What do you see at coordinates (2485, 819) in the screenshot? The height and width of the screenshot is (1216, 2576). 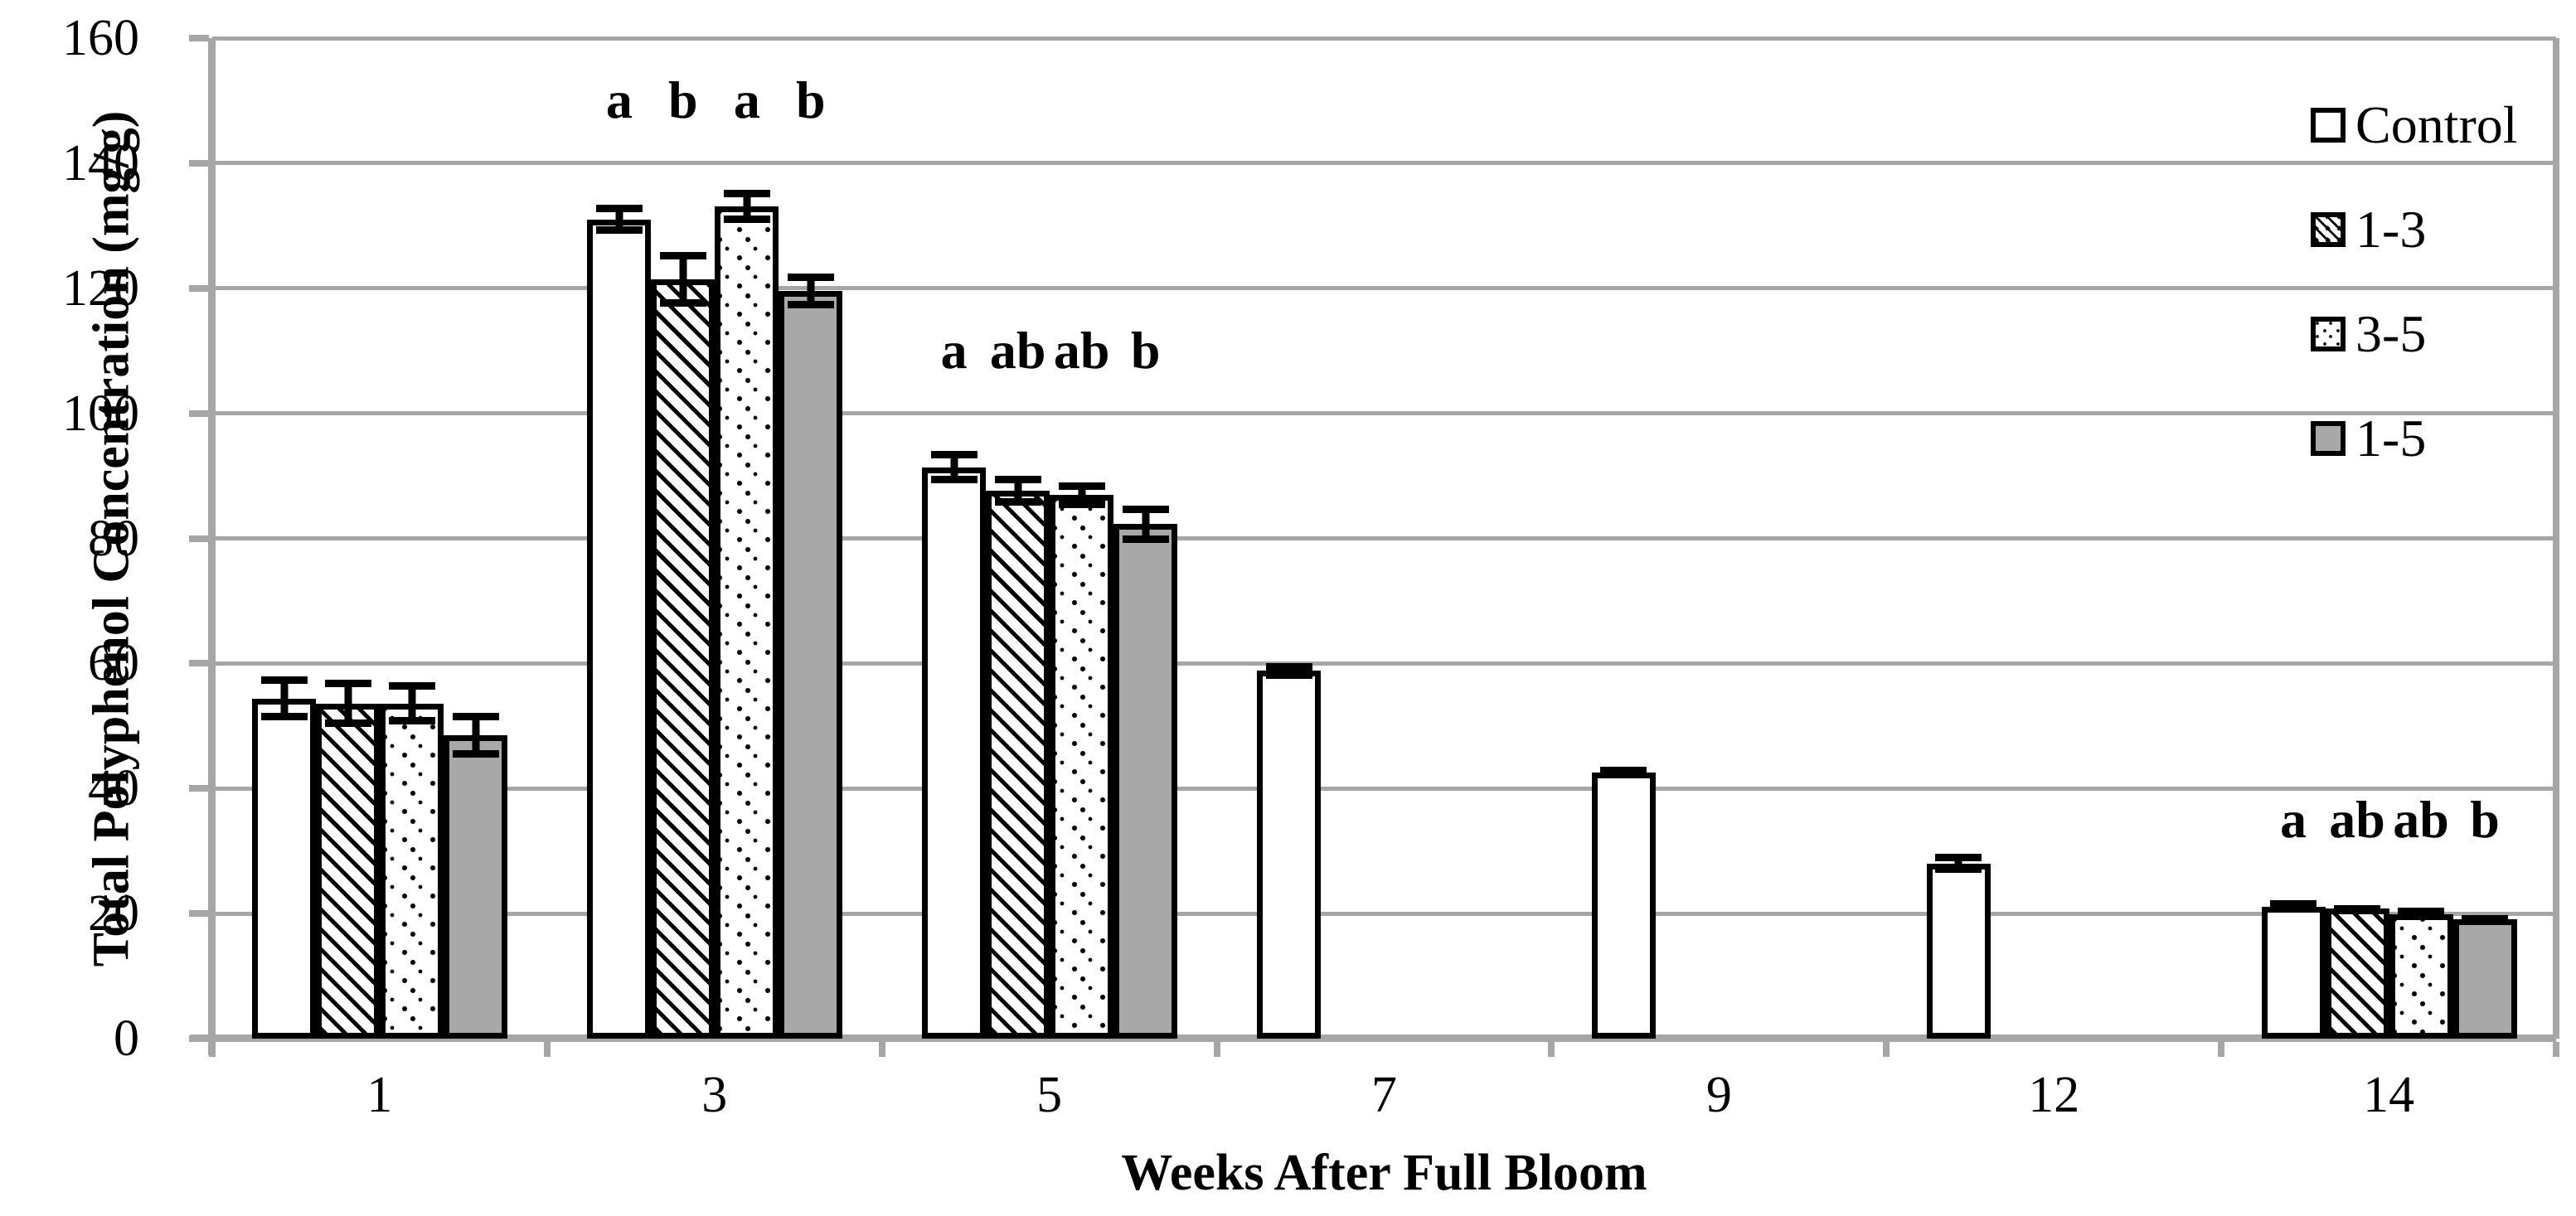 I see `significance-letter-week-14-4: b` at bounding box center [2485, 819].